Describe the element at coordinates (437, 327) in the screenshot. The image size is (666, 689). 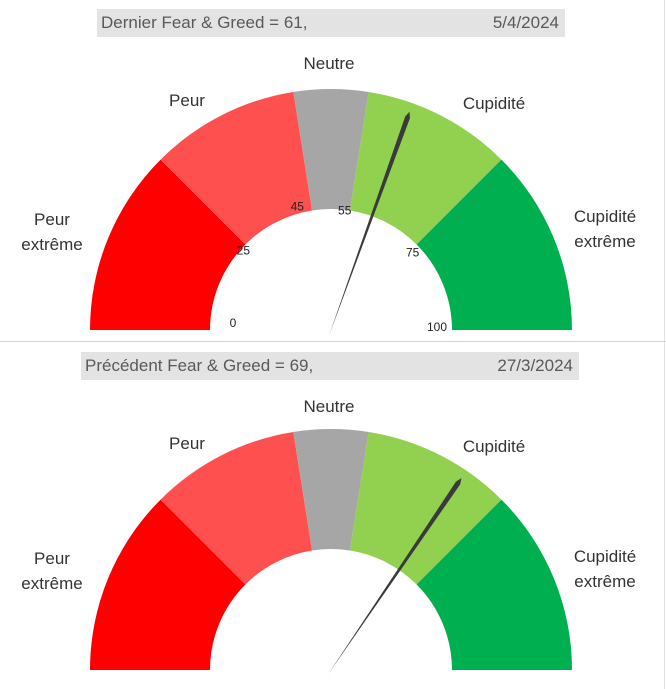
I see `tick-label: 100` at that location.